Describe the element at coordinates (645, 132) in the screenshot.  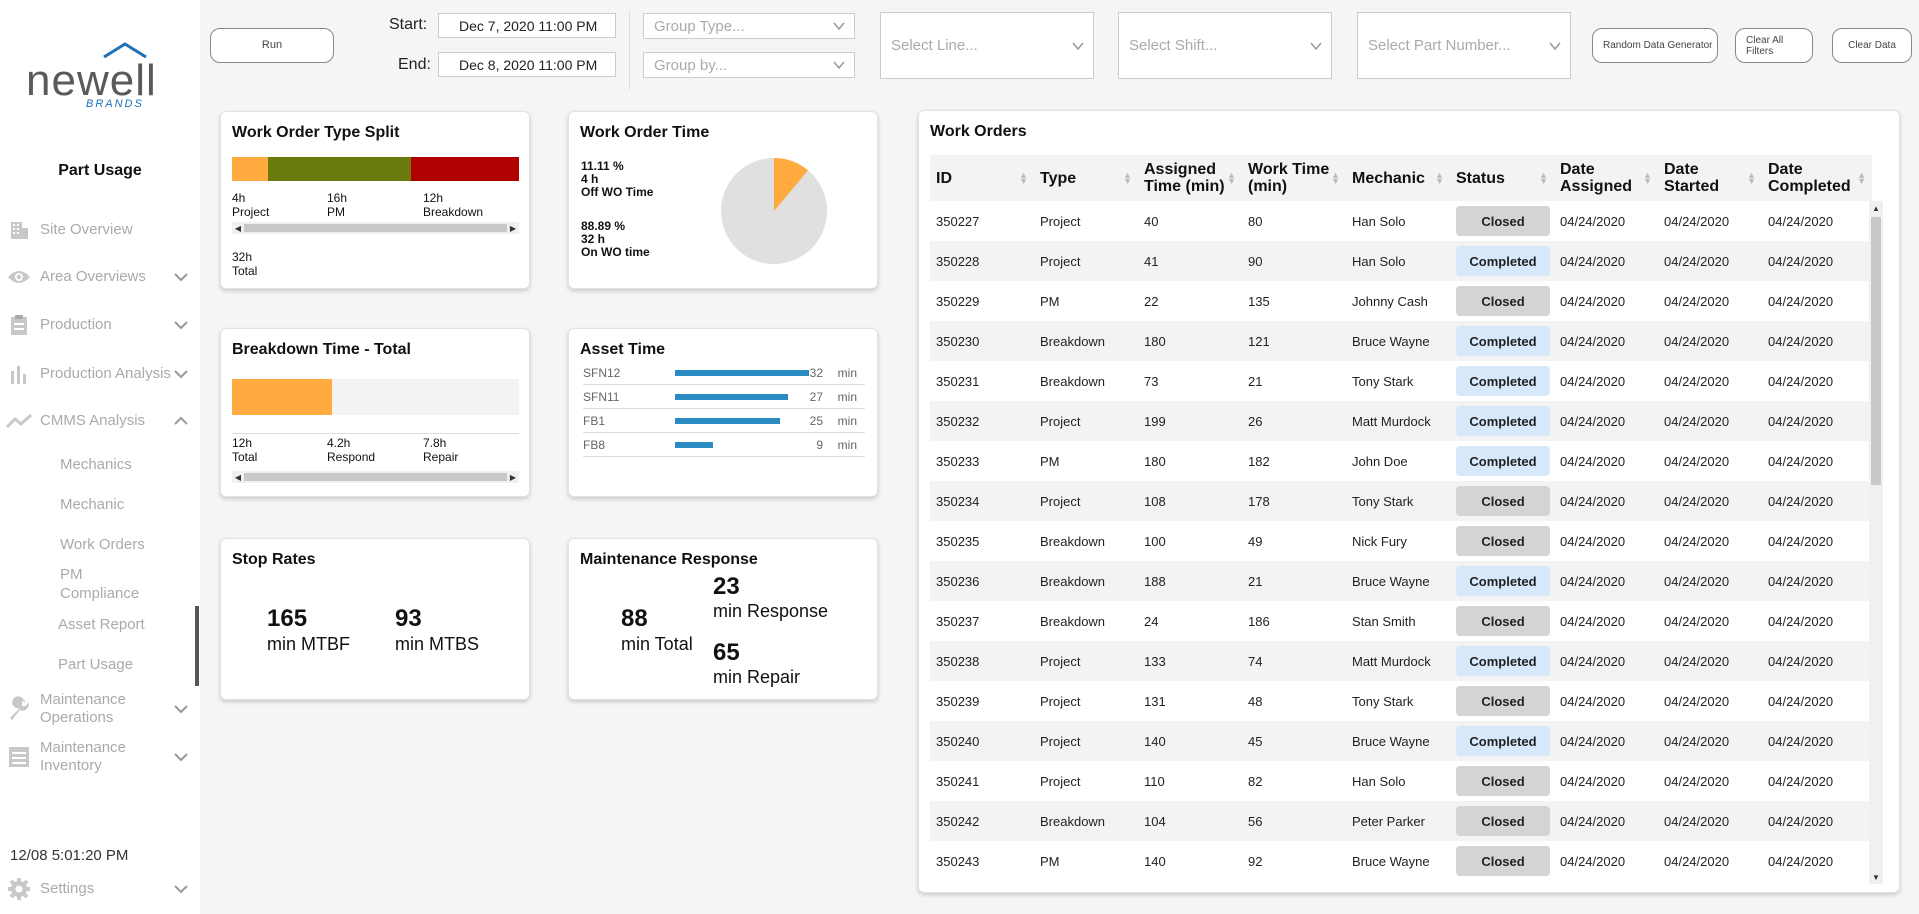
I see `card-title: Work Order Time` at that location.